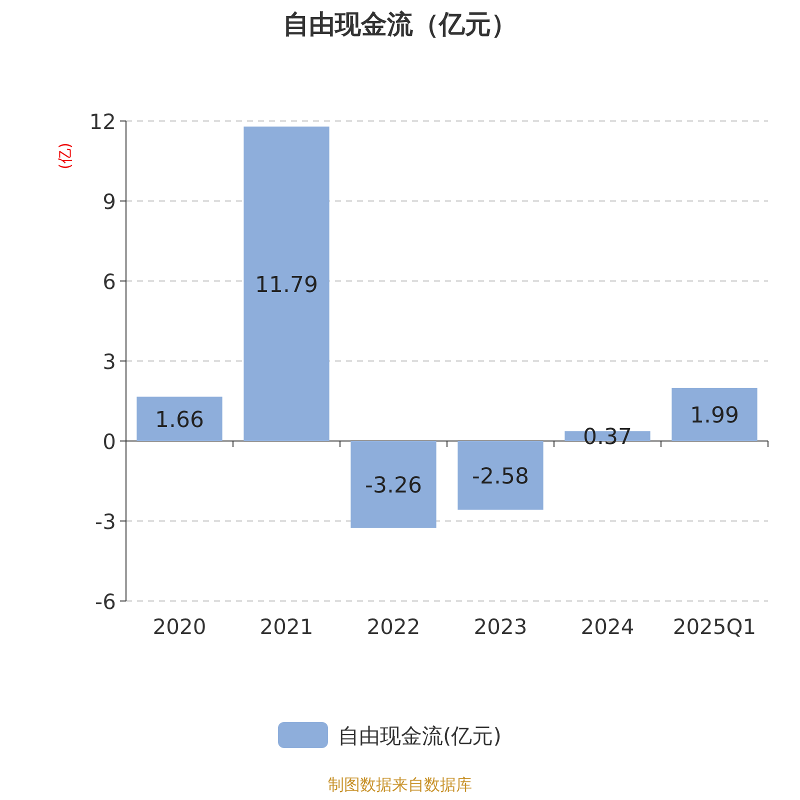 This screenshot has height=800, width=800. Describe the element at coordinates (607, 627) in the screenshot. I see `x-tick-label: 2024` at that location.